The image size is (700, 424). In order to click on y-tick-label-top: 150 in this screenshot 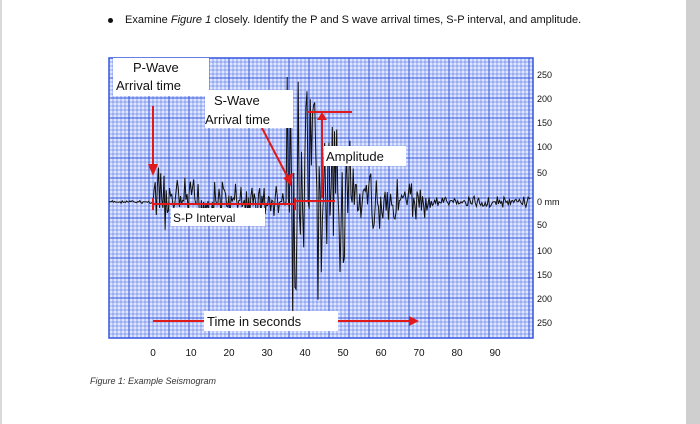, I will do `click(544, 123)`.